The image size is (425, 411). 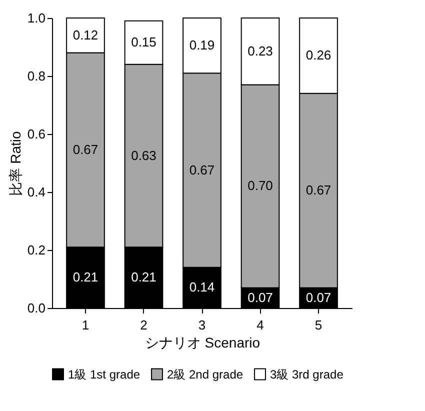 I want to click on y-tick-label: 0.4, so click(x=36, y=192).